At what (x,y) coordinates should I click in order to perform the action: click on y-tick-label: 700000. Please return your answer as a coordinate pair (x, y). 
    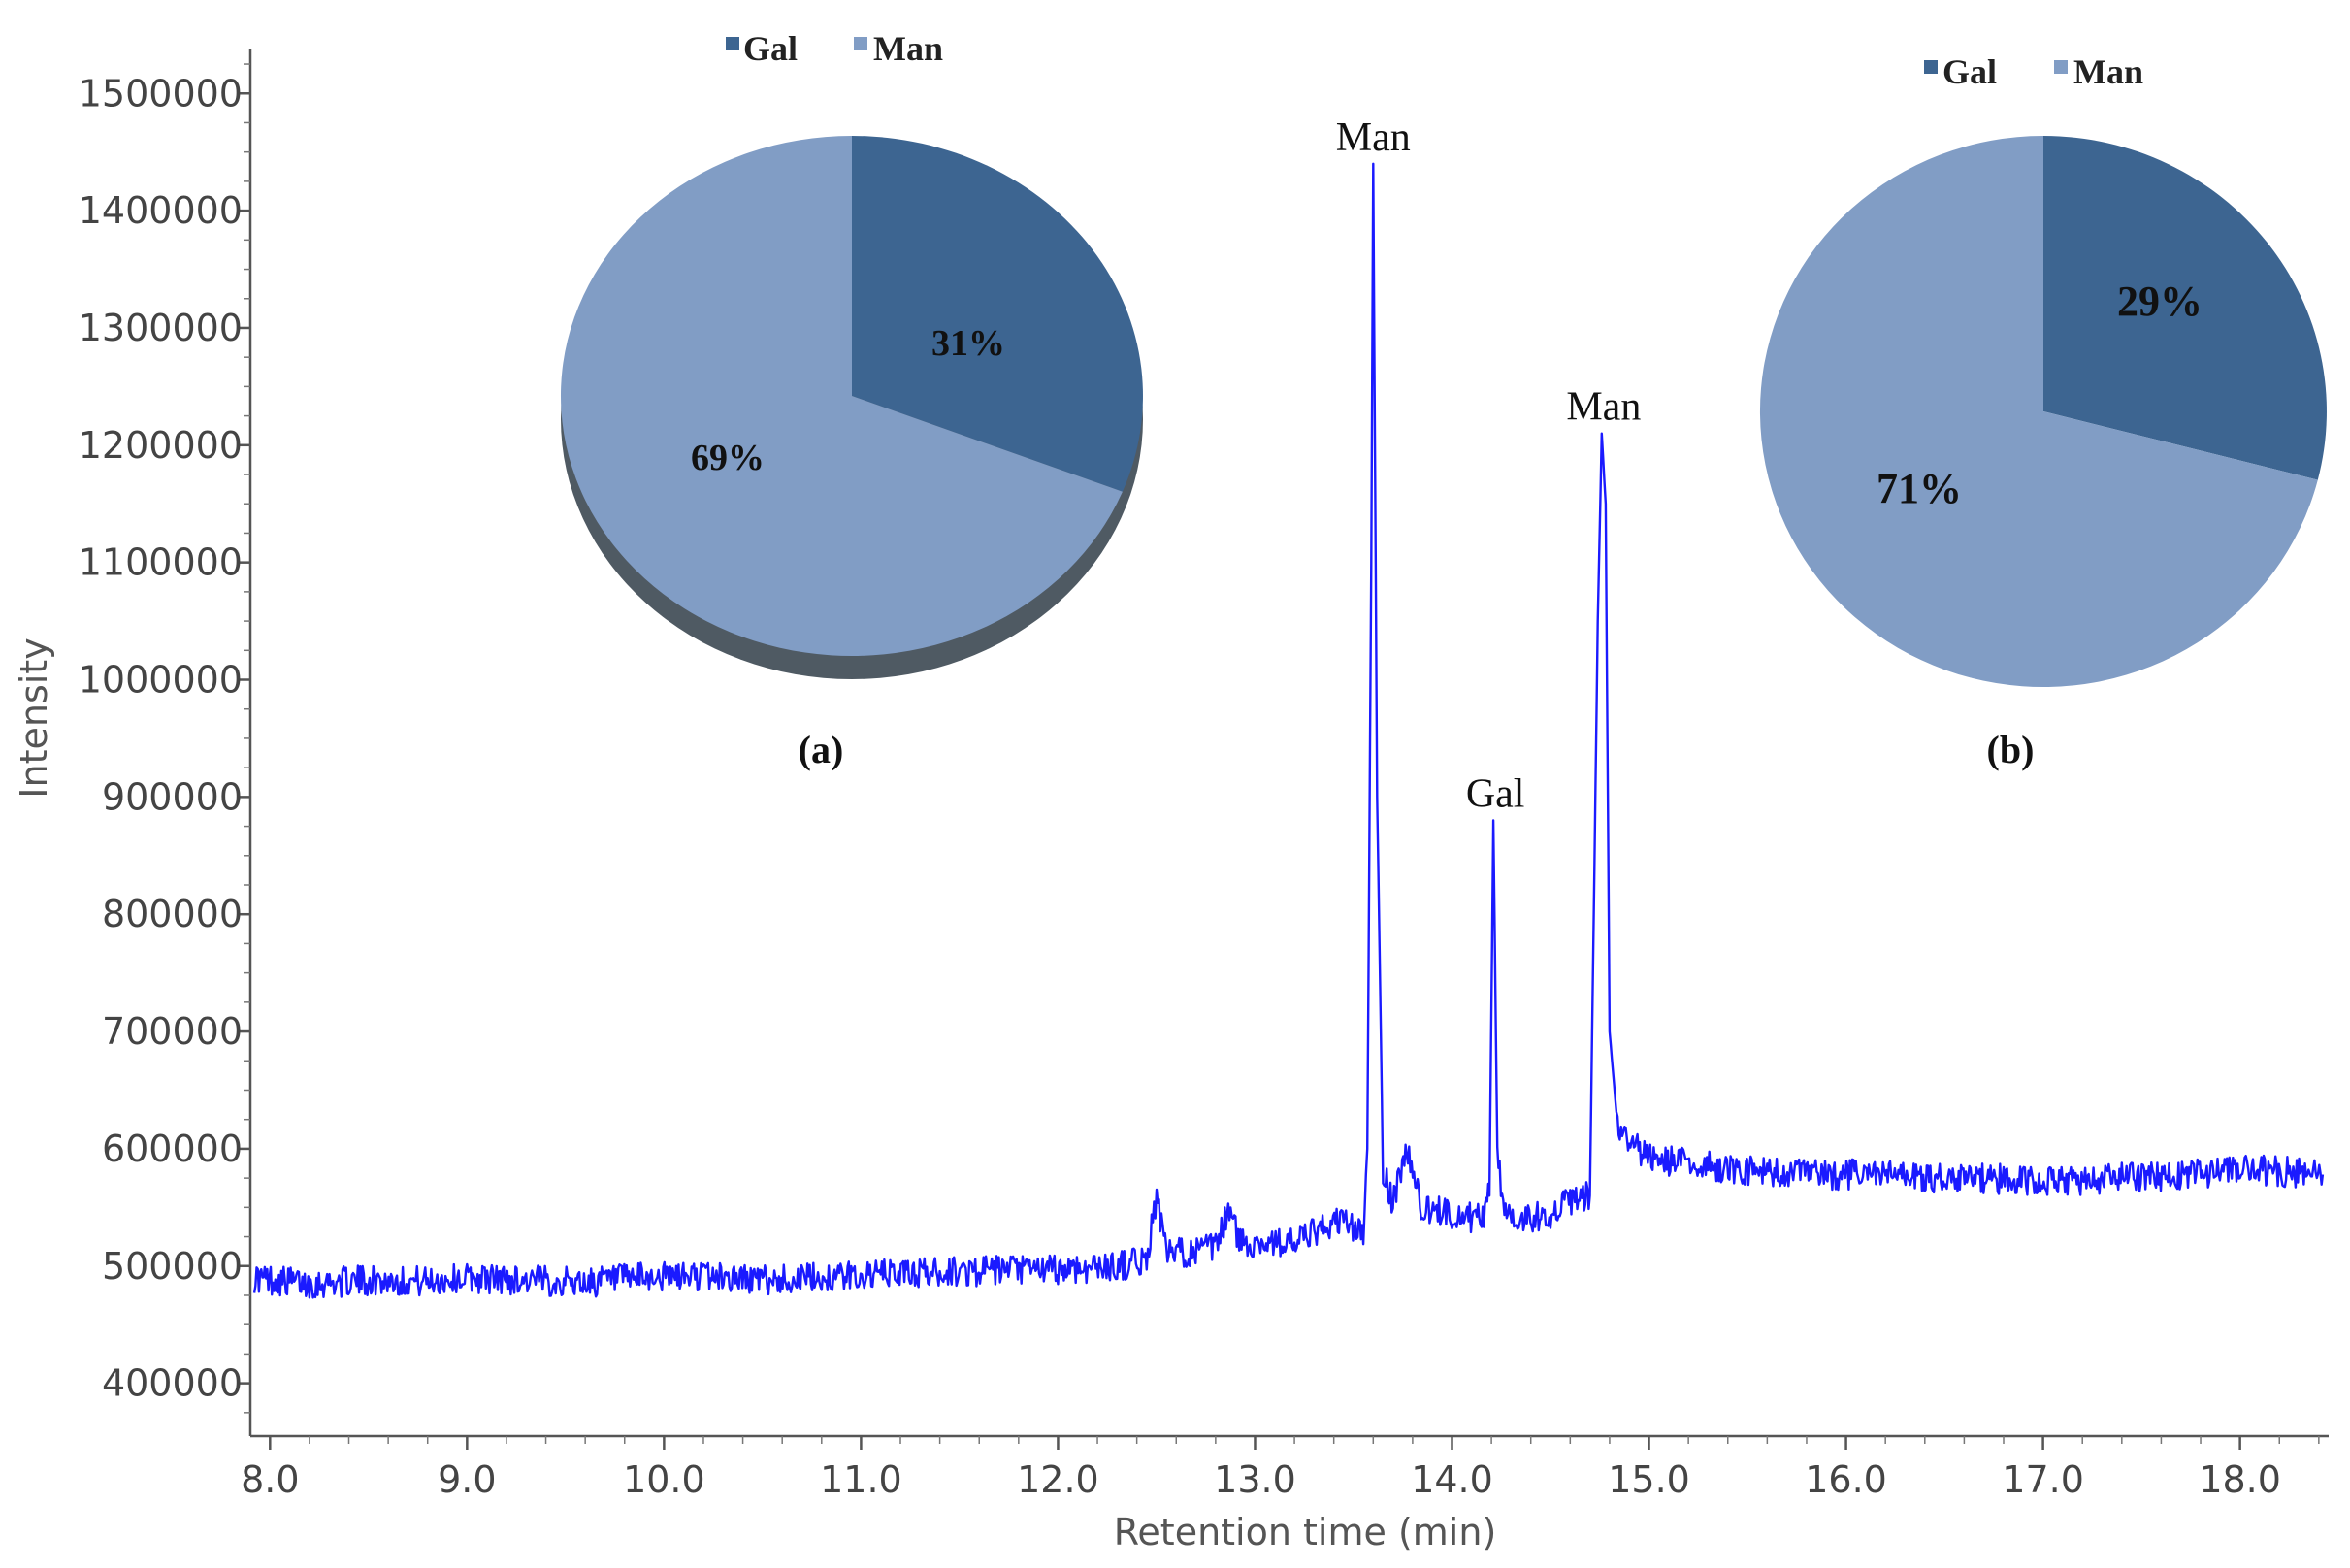
    Looking at the image, I should click on (173, 1031).